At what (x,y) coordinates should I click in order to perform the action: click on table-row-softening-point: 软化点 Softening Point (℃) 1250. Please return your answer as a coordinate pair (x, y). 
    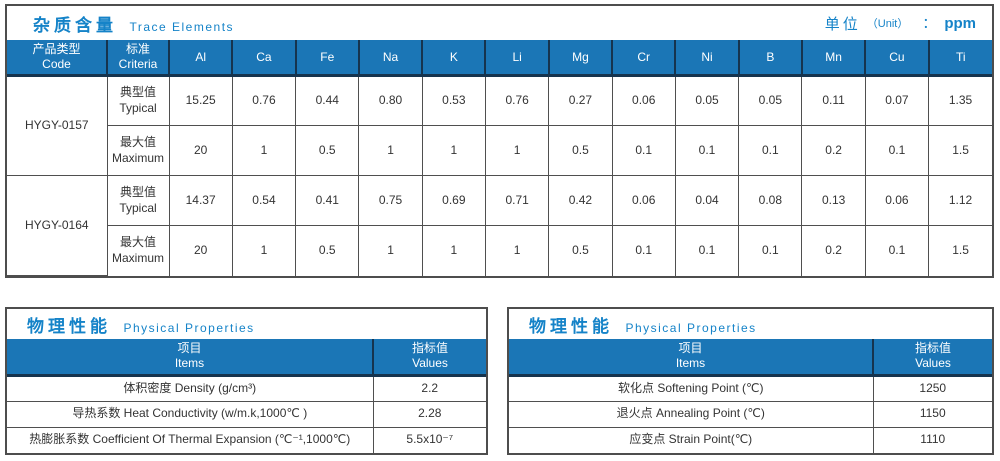
    Looking at the image, I should click on (750, 388).